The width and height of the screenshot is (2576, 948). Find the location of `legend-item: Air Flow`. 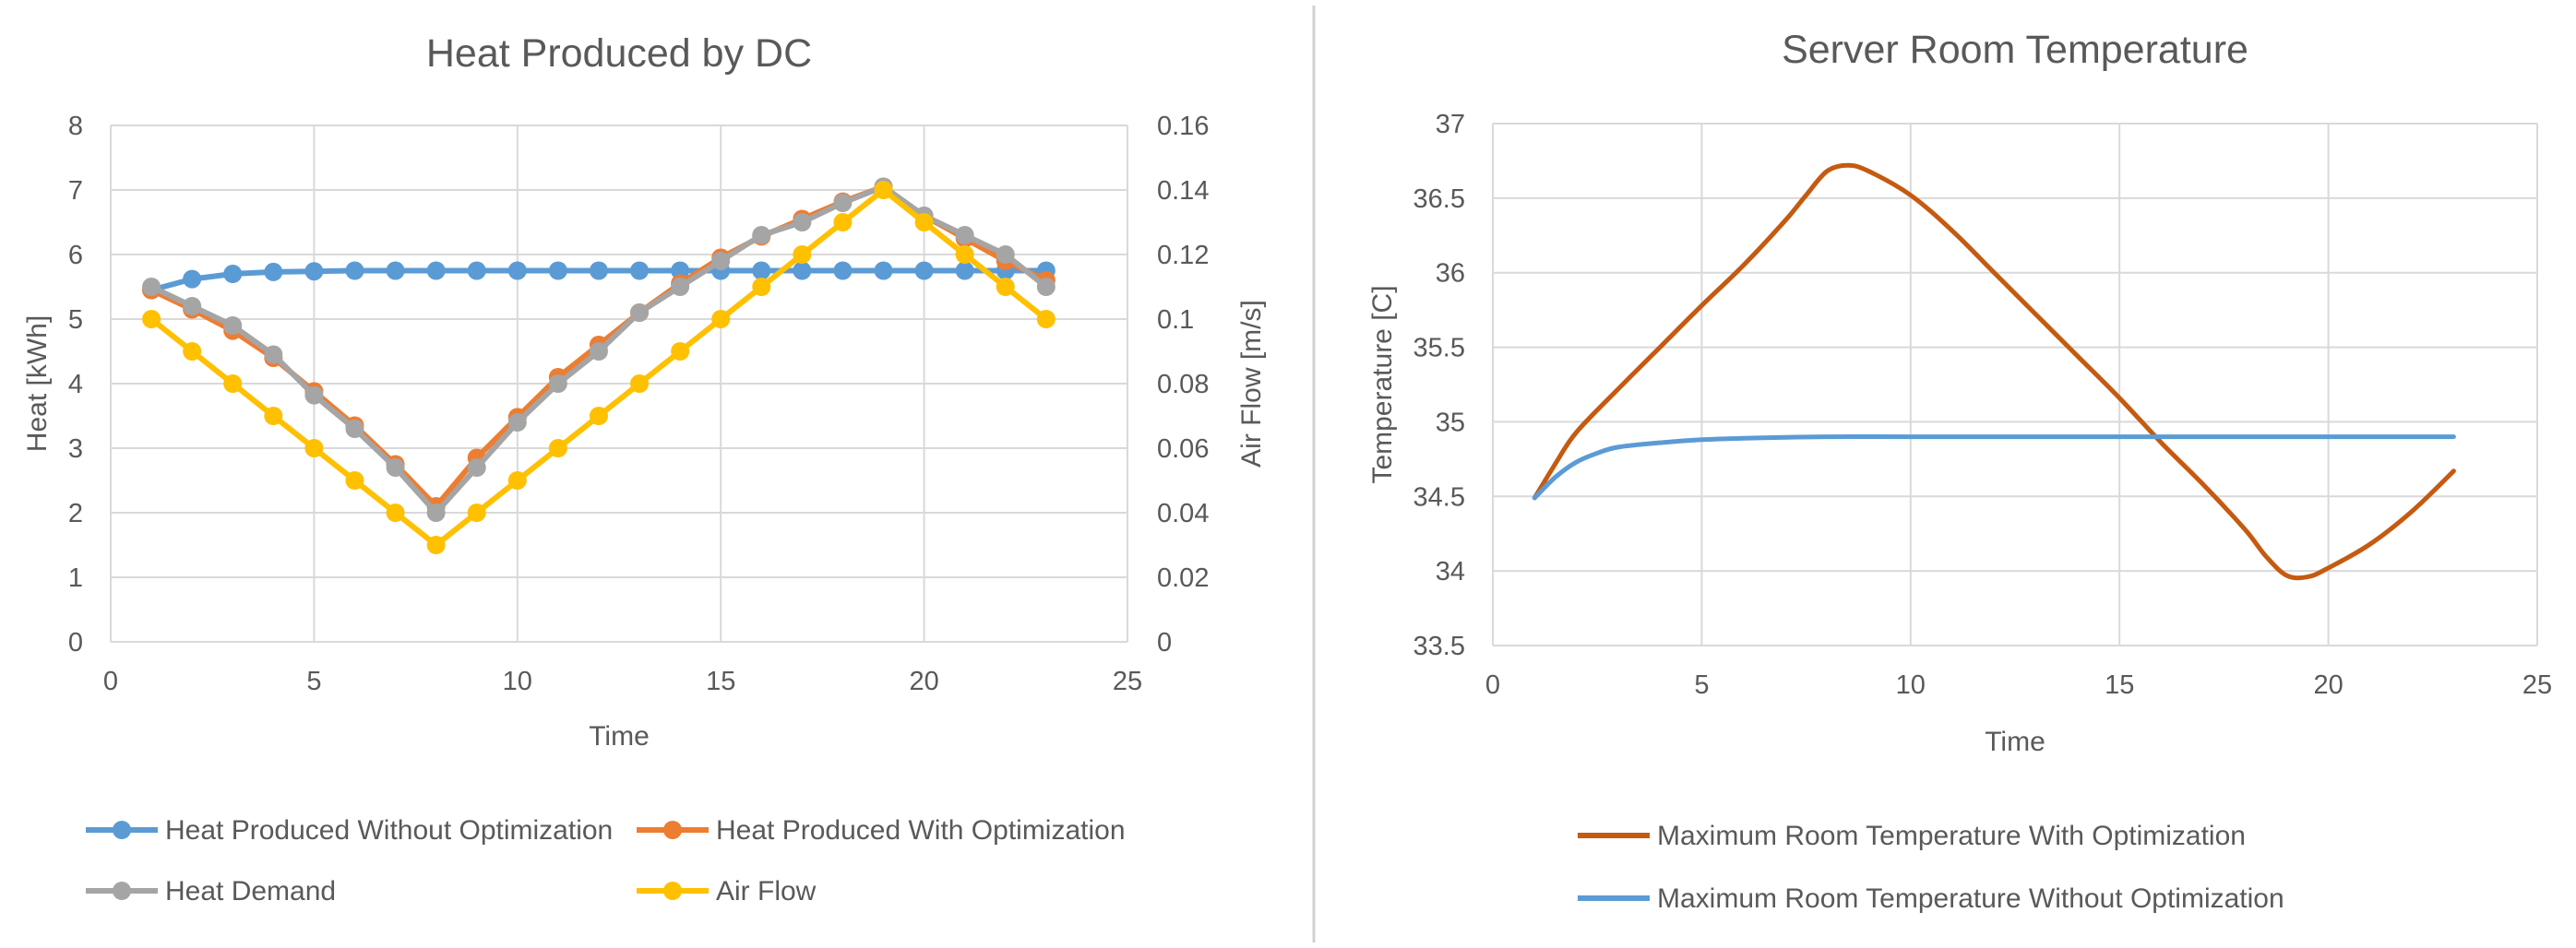

legend-item: Air Flow is located at coordinates (727, 892).